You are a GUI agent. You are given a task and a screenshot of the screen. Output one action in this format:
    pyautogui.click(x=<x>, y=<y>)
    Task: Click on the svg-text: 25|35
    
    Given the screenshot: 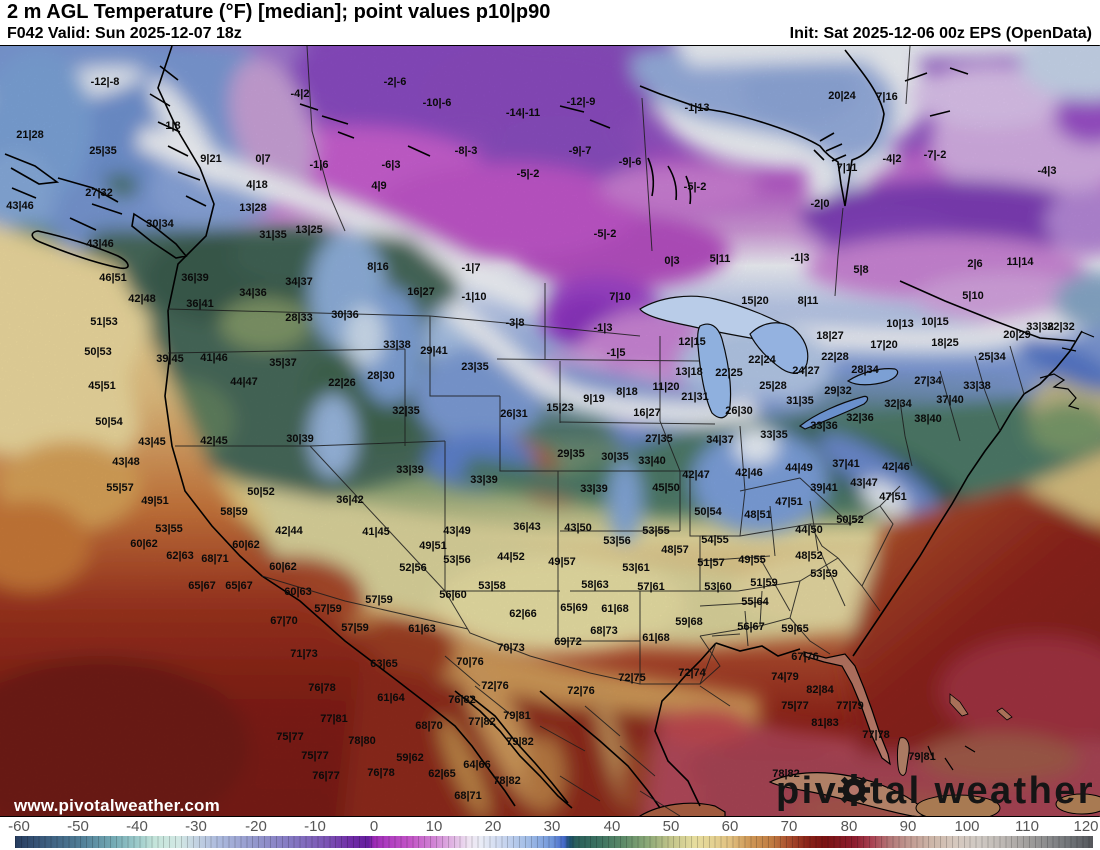 What is the action you would take?
    pyautogui.click(x=103, y=151)
    